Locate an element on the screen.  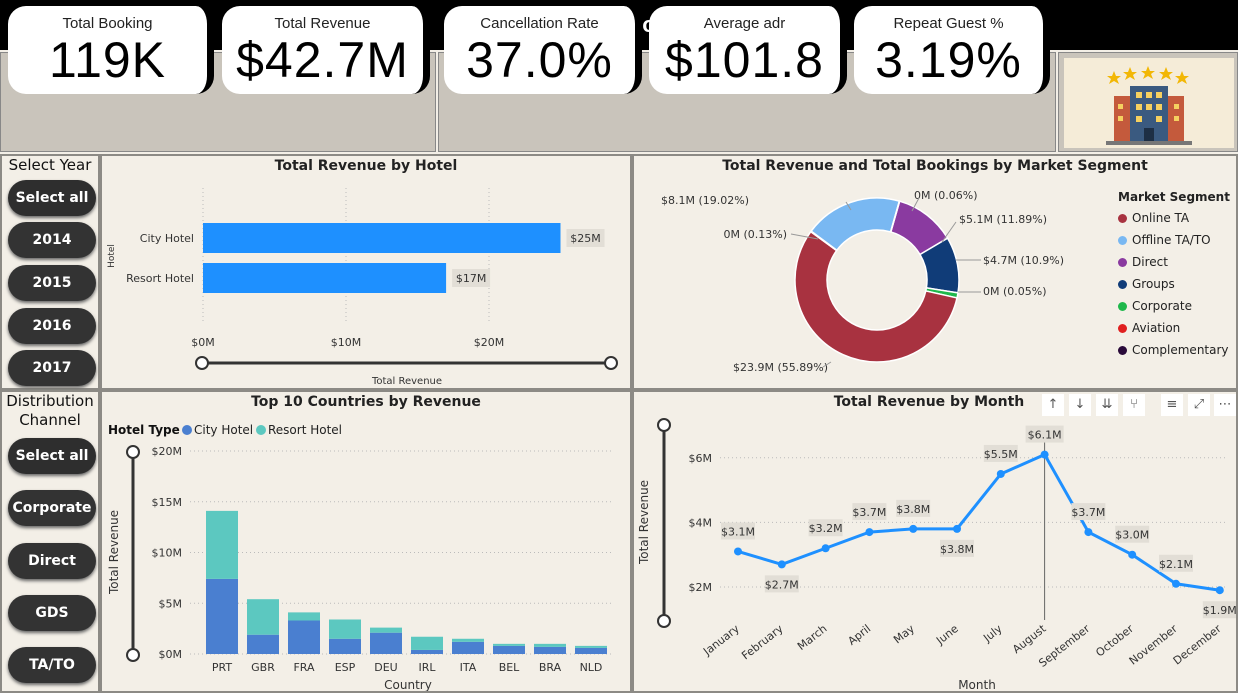
legend-item: Complementary is located at coordinates (1178, 350).